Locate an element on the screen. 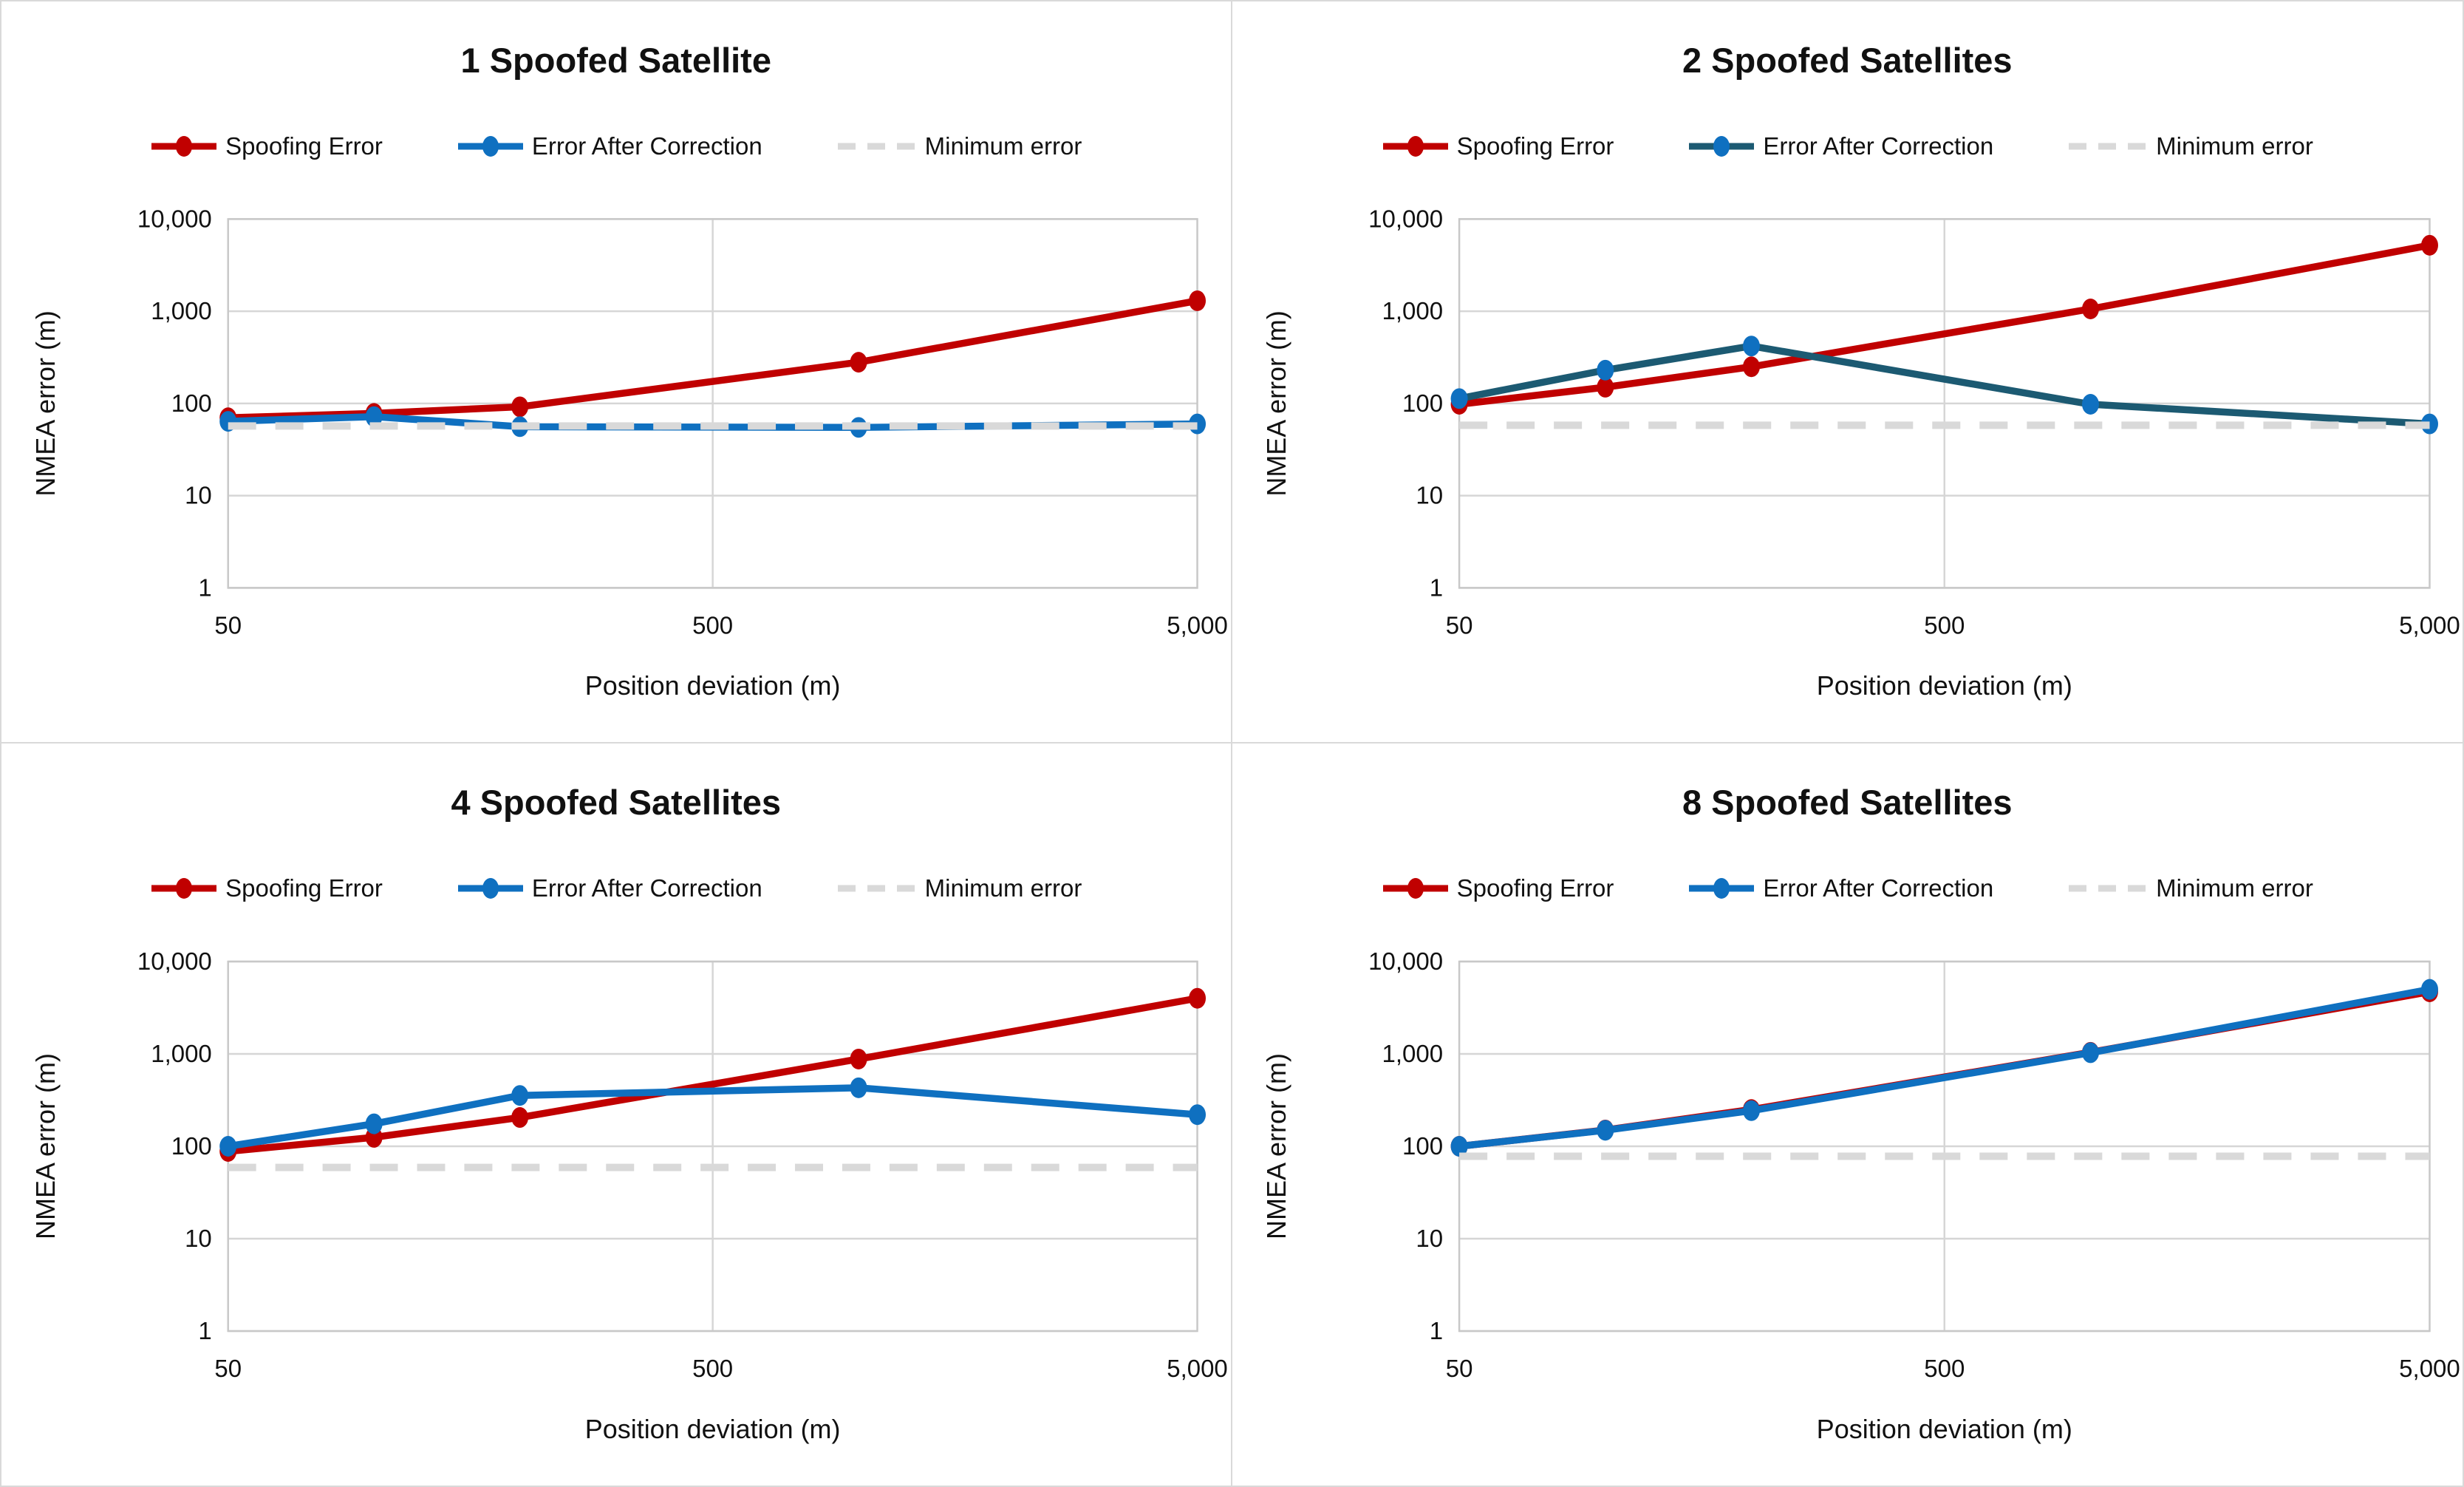 This screenshot has height=1487, width=2464. chart-title: 4 Spoofed Satellites is located at coordinates (616, 803).